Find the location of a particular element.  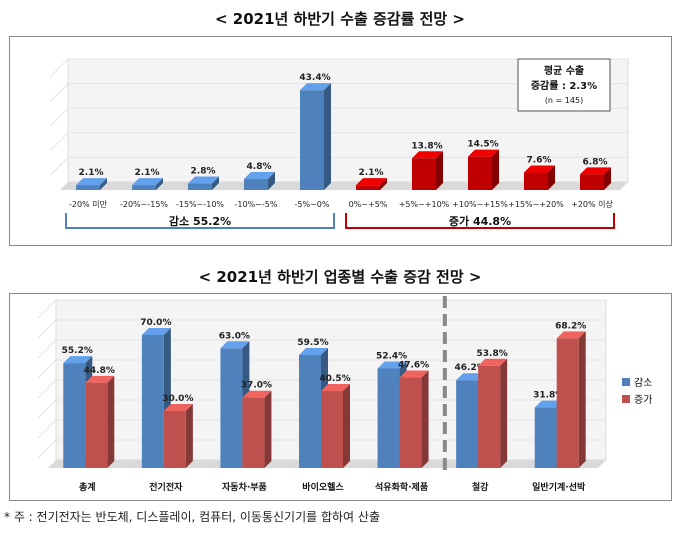

chart2-data-label: 59.5% is located at coordinates (312, 343).